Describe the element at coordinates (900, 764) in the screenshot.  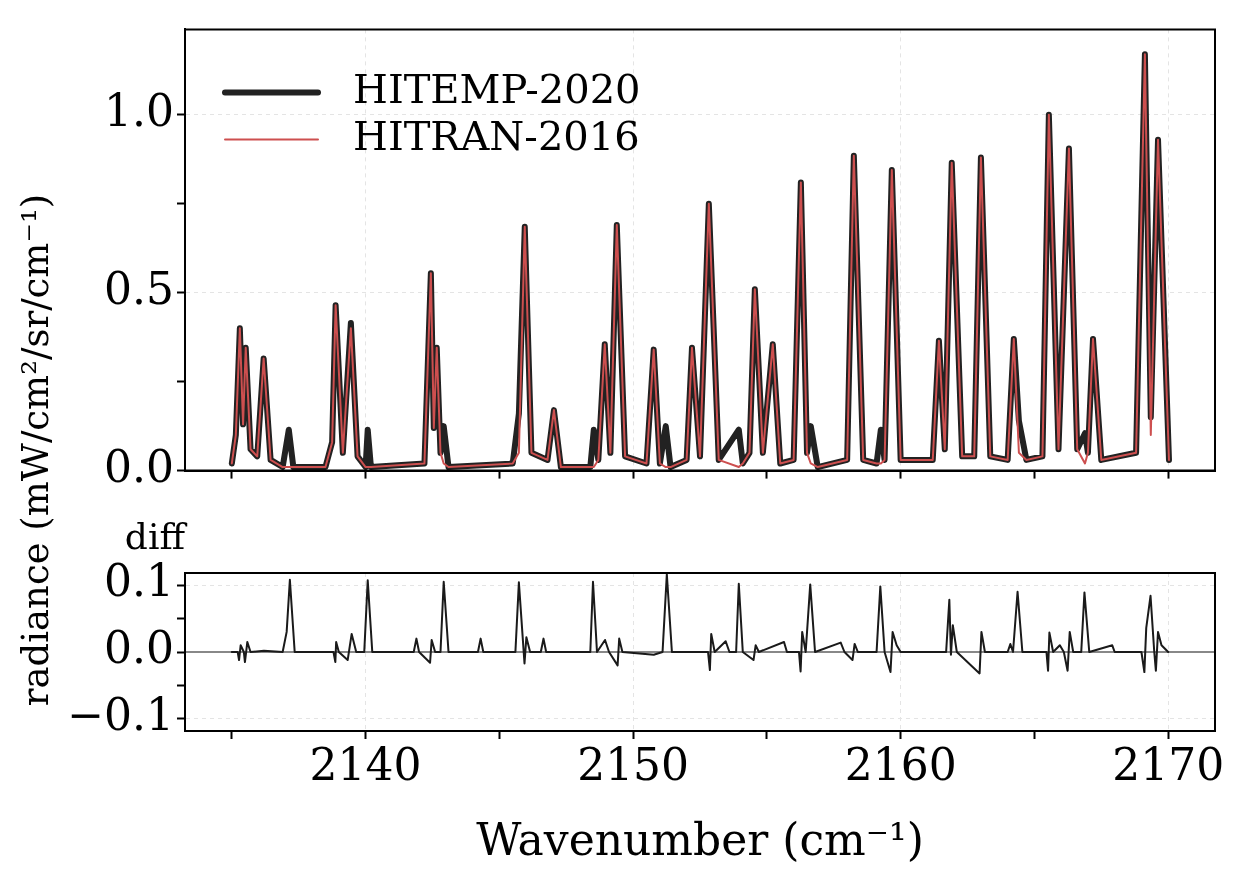
I see `x-tick-label: 2160` at that location.